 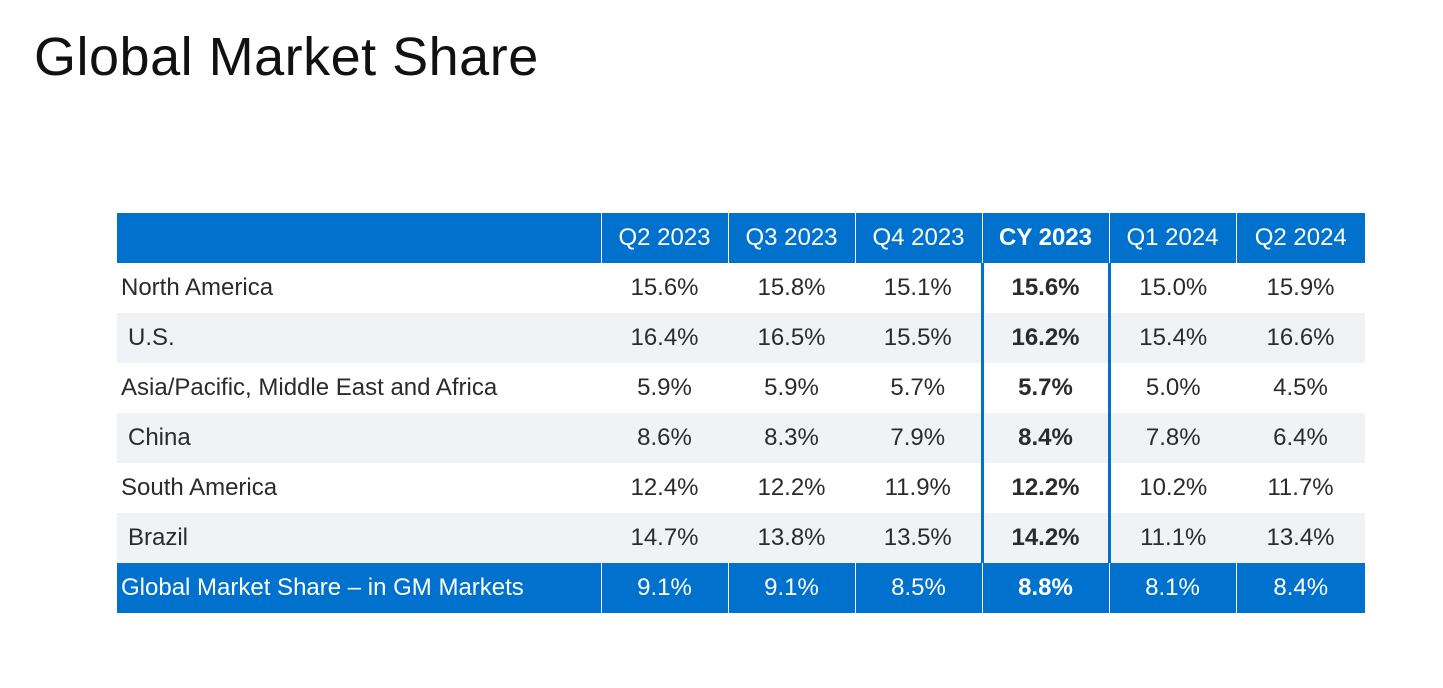 What do you see at coordinates (1300, 388) in the screenshot?
I see `table-cell: 4.5%` at bounding box center [1300, 388].